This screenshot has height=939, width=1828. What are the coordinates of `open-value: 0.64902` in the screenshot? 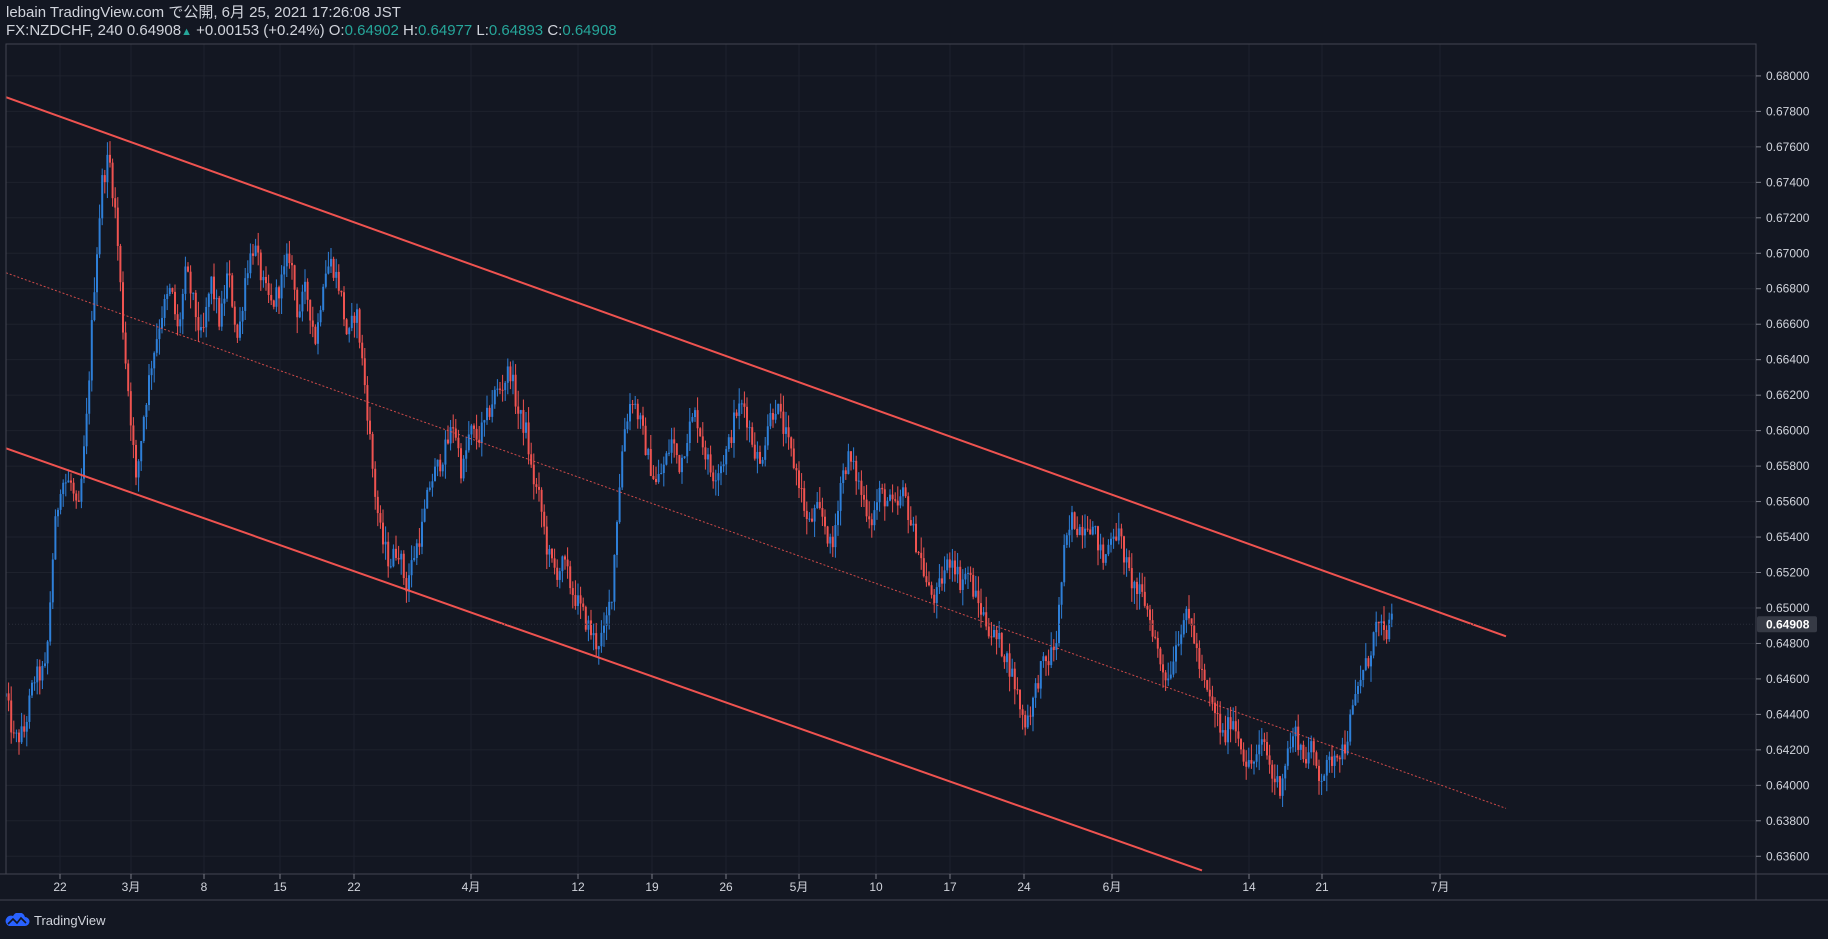 It's located at (371, 30).